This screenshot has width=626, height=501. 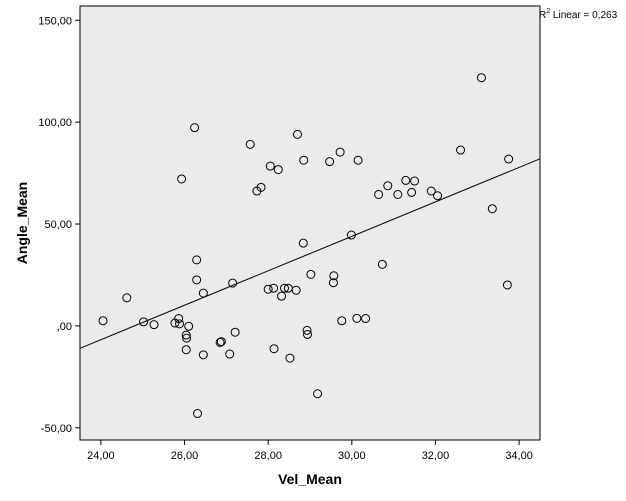 What do you see at coordinates (55, 21) in the screenshot?
I see `y-tick-label: 150,00` at bounding box center [55, 21].